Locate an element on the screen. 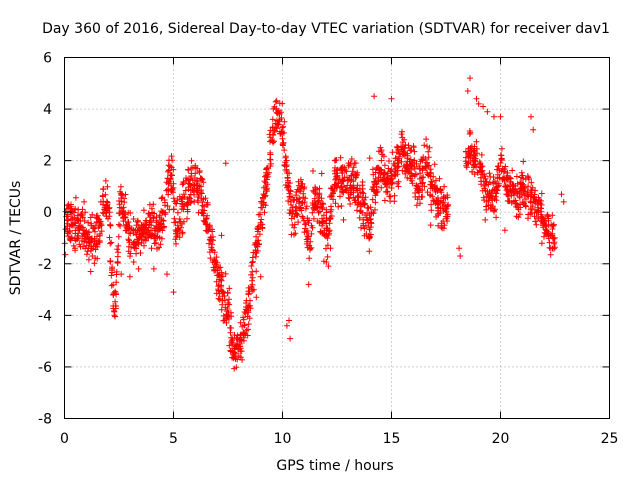 The image size is (640, 480). x-tick-label: 20 is located at coordinates (501, 439).